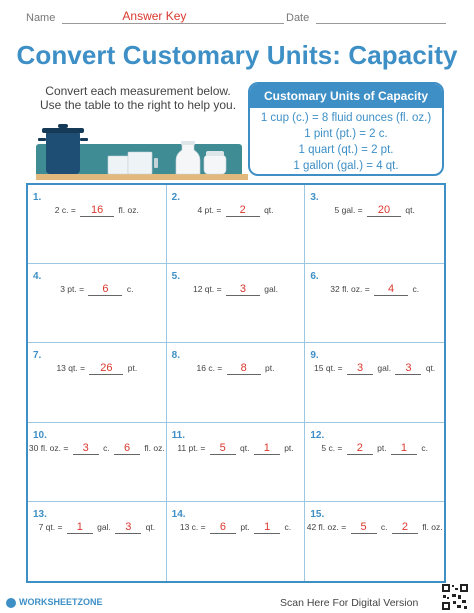 Image resolution: width=474 pixels, height=613 pixels. I want to click on problem-segment: 5 c. =, so click(333, 447).